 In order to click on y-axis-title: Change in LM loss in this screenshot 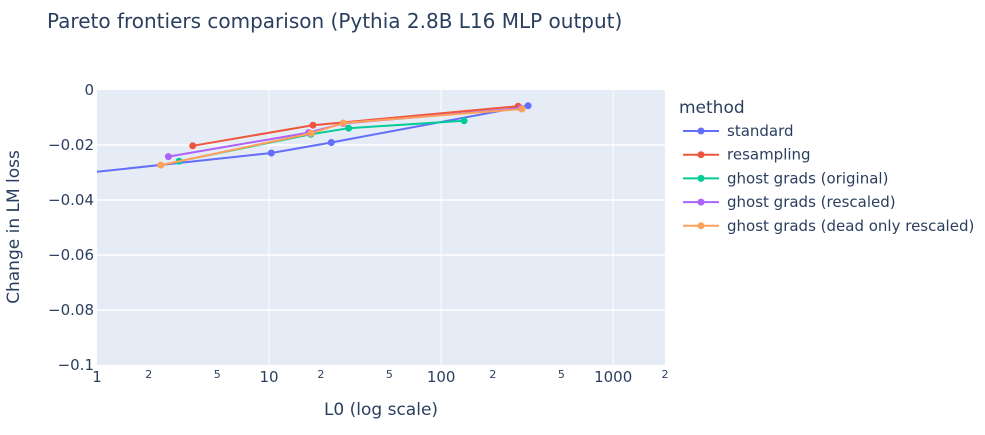, I will do `click(14, 227)`.